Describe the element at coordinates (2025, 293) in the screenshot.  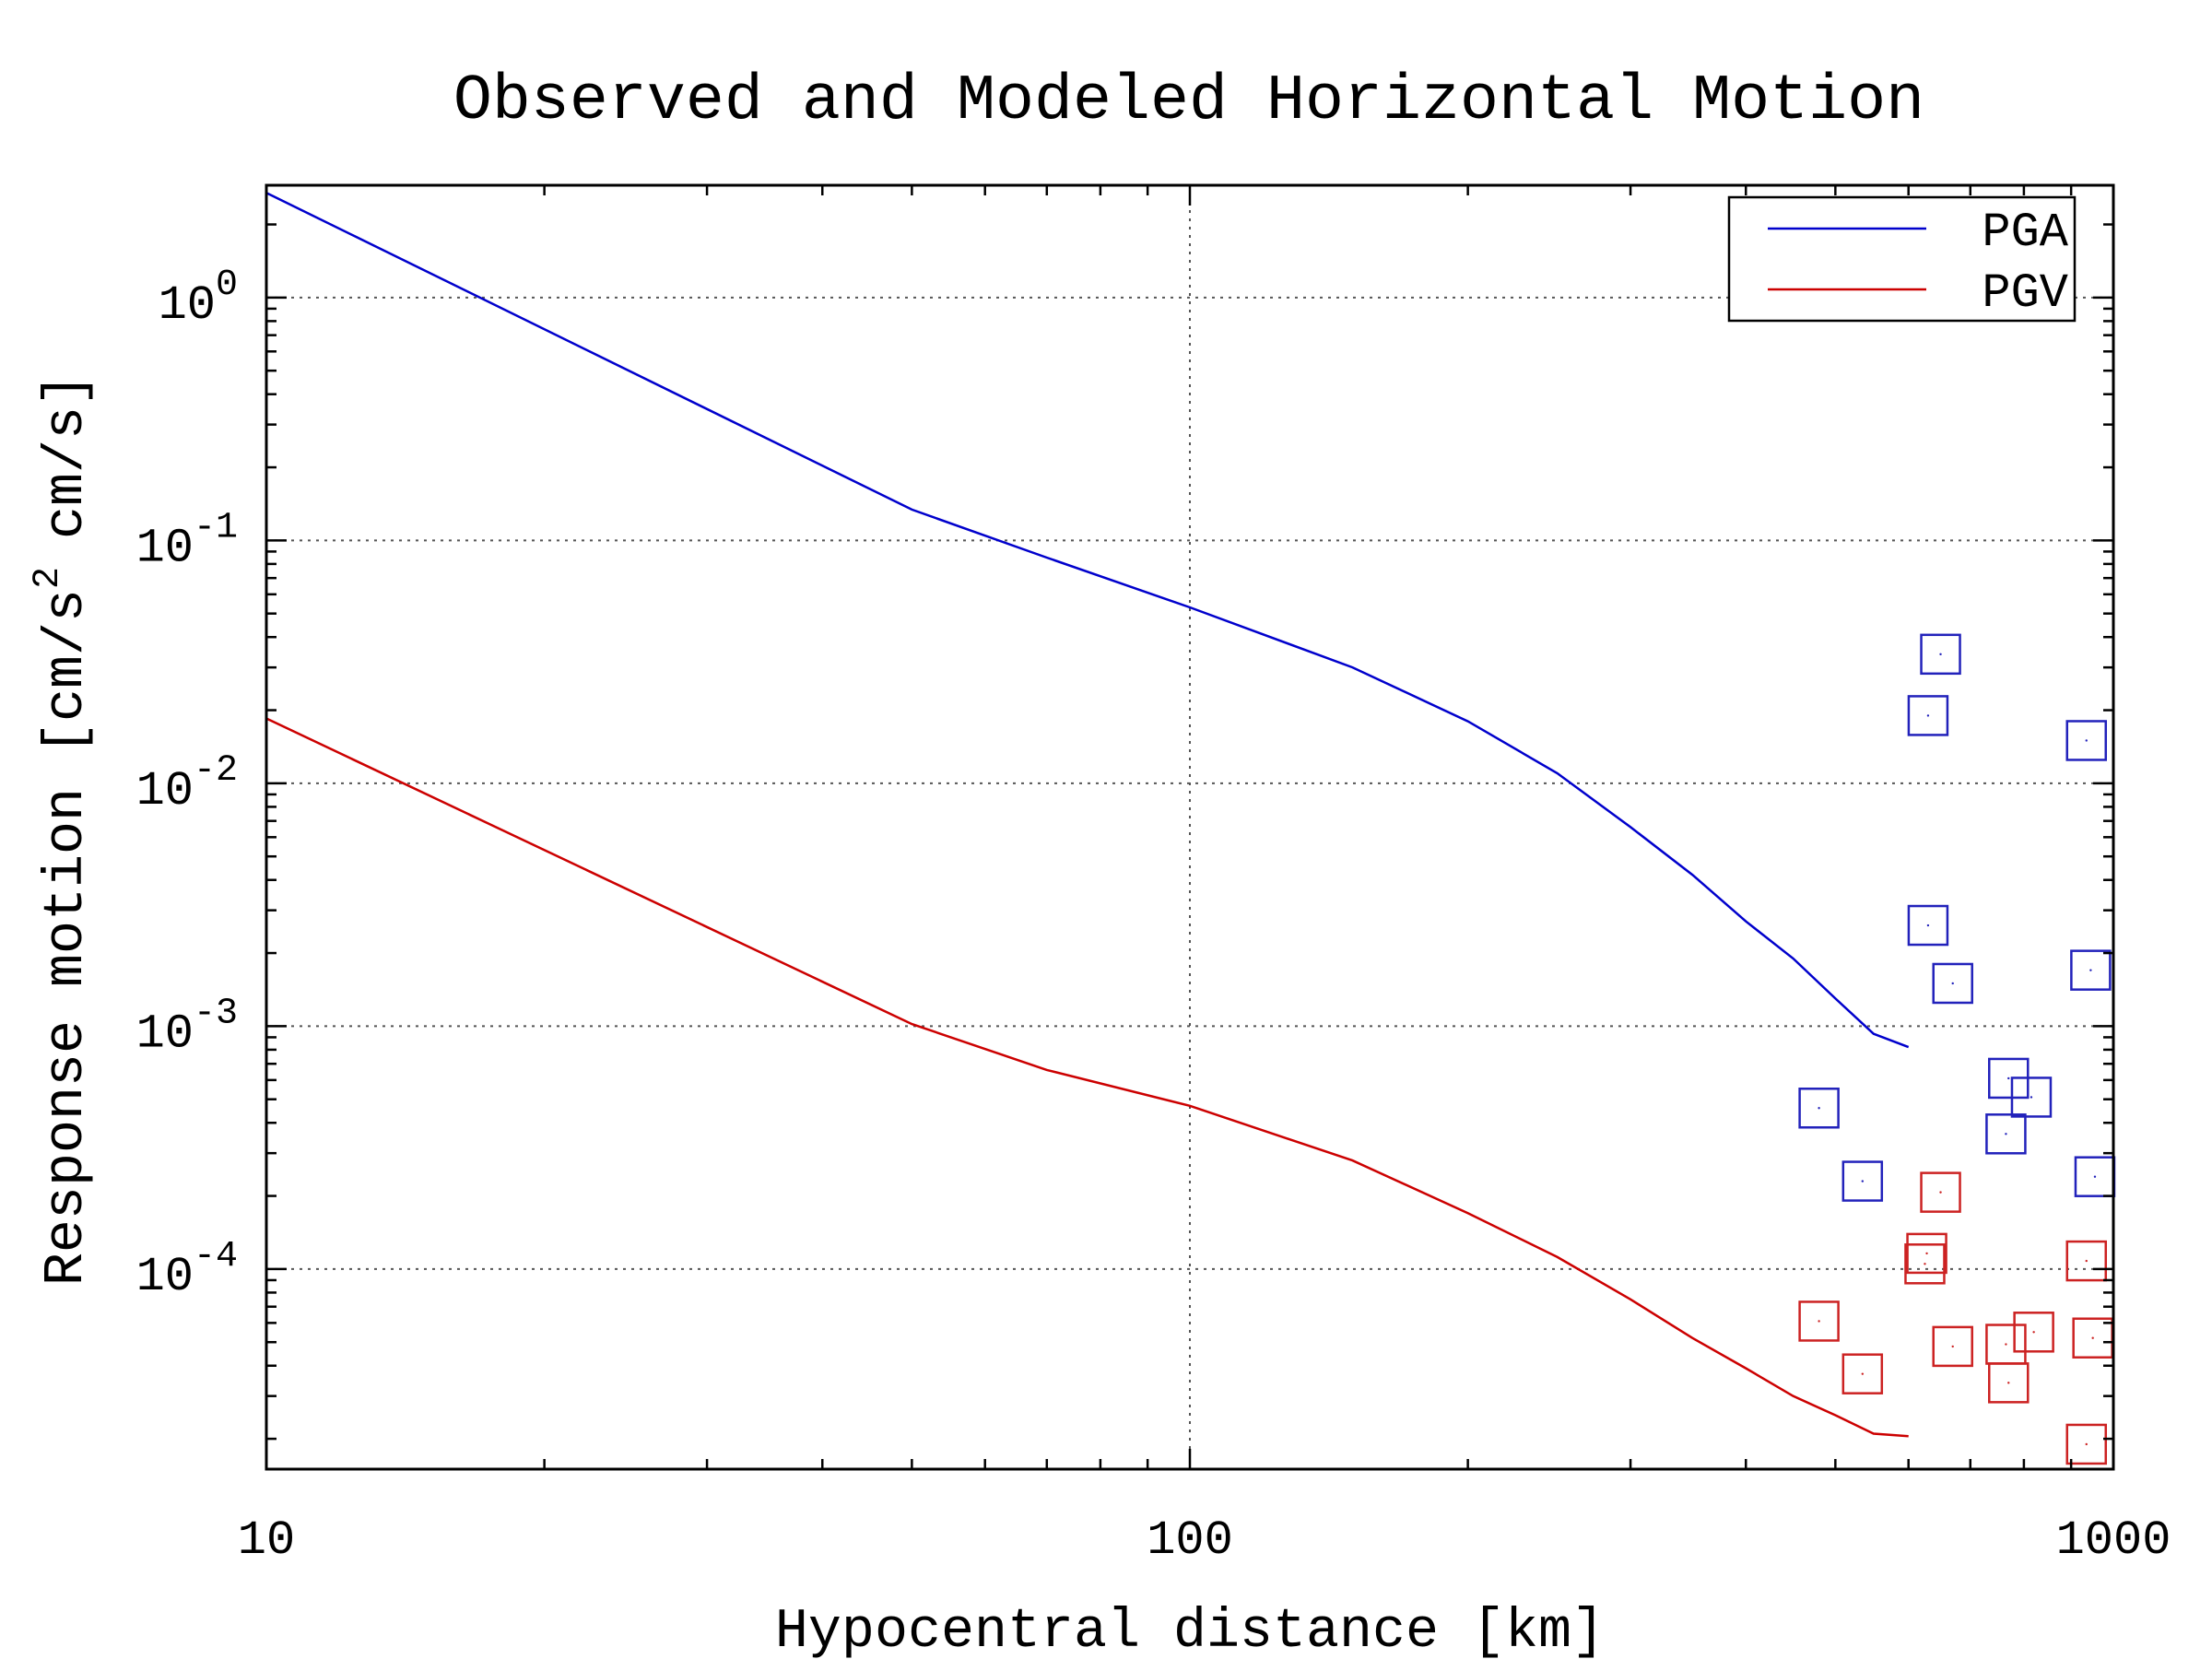
I see `legend-label-pgv: PGV` at that location.